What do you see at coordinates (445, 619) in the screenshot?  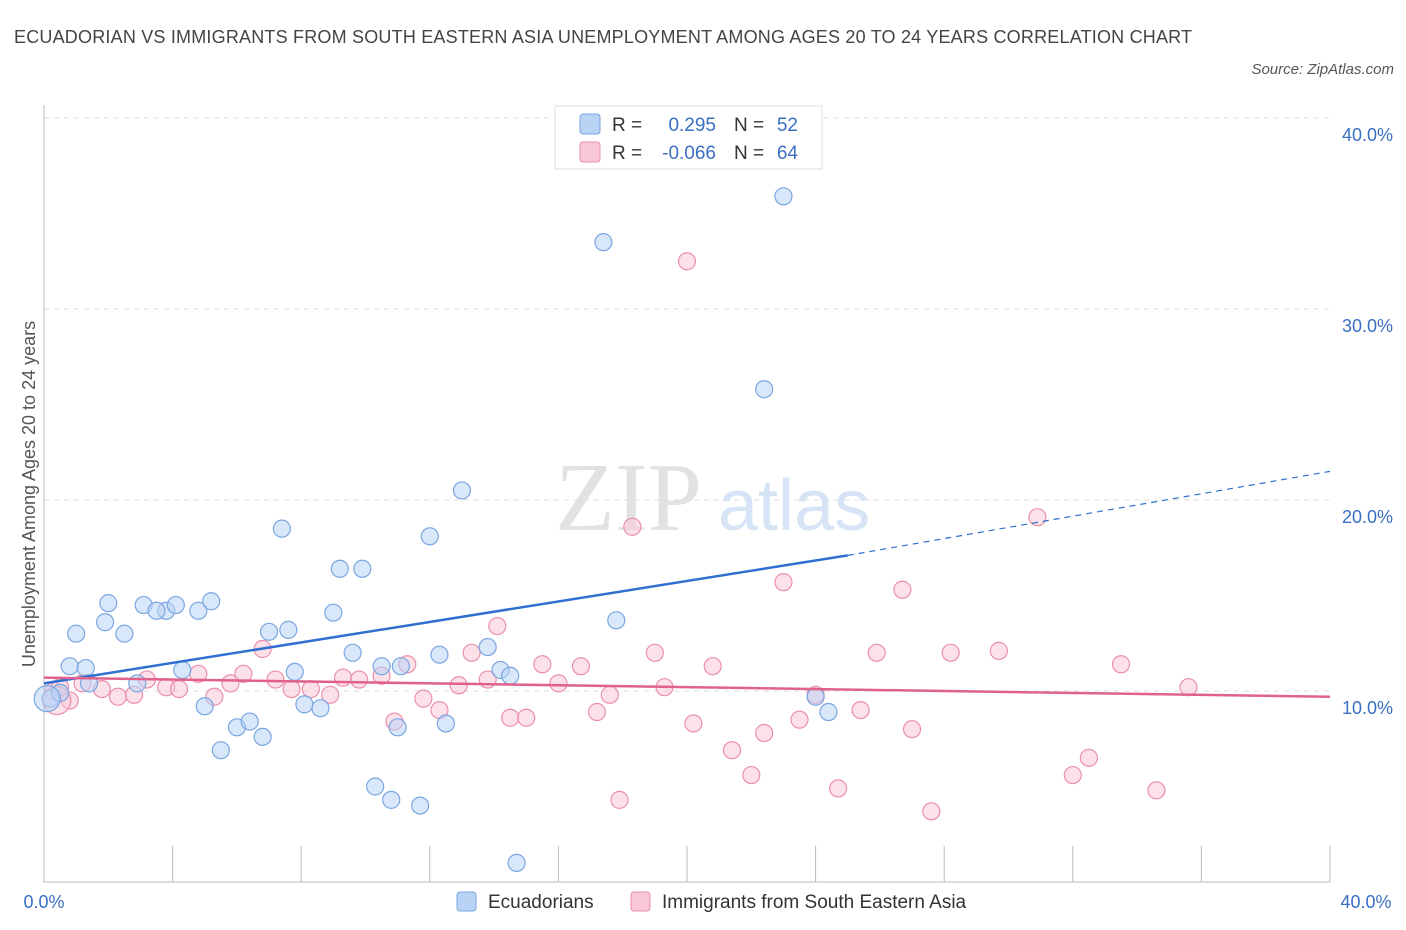 I see `ecuadorian-trend-line` at bounding box center [445, 619].